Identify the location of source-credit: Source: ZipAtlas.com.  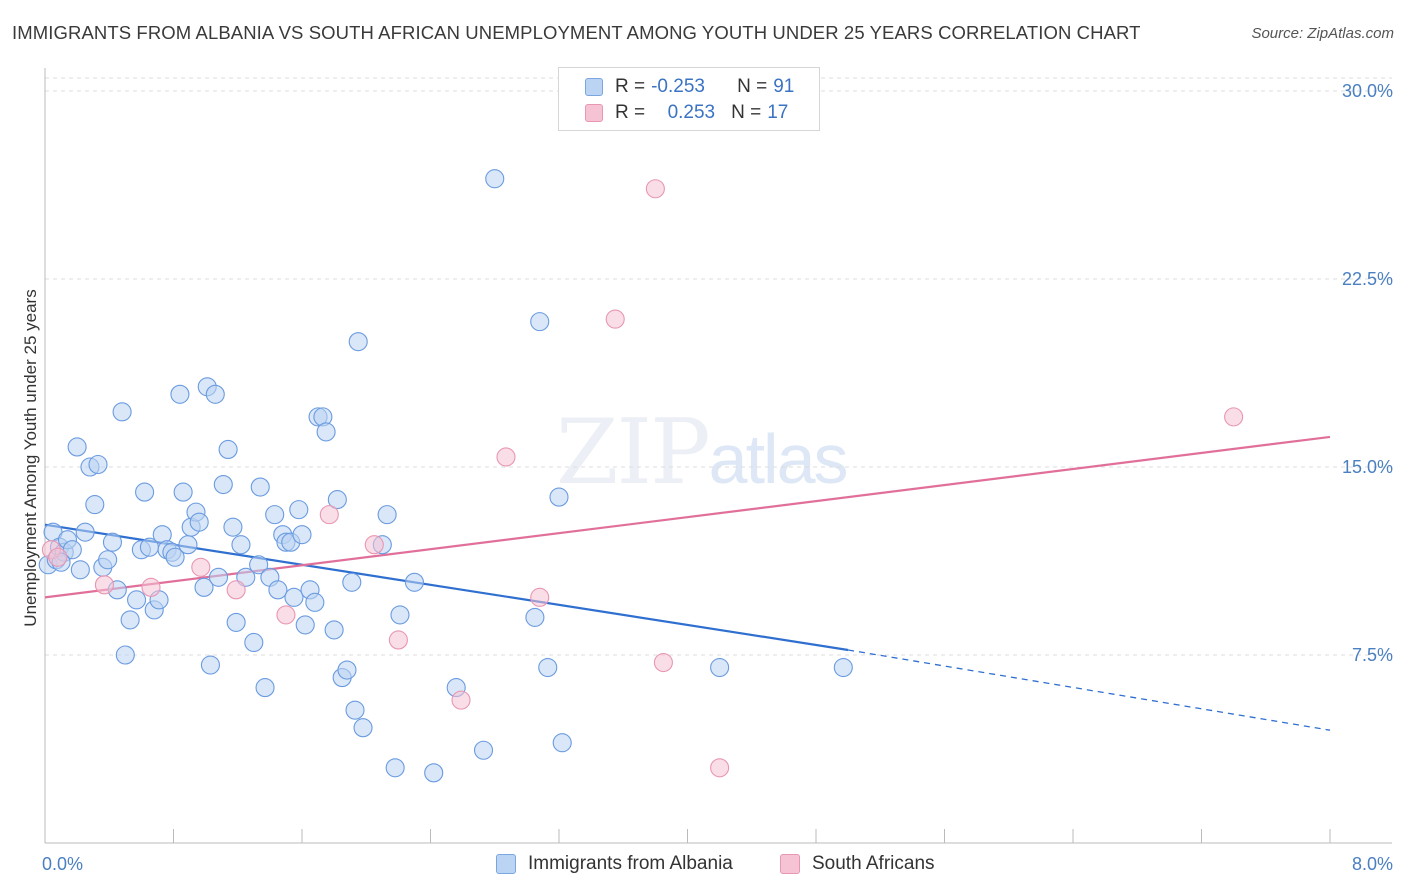
(1322, 33).